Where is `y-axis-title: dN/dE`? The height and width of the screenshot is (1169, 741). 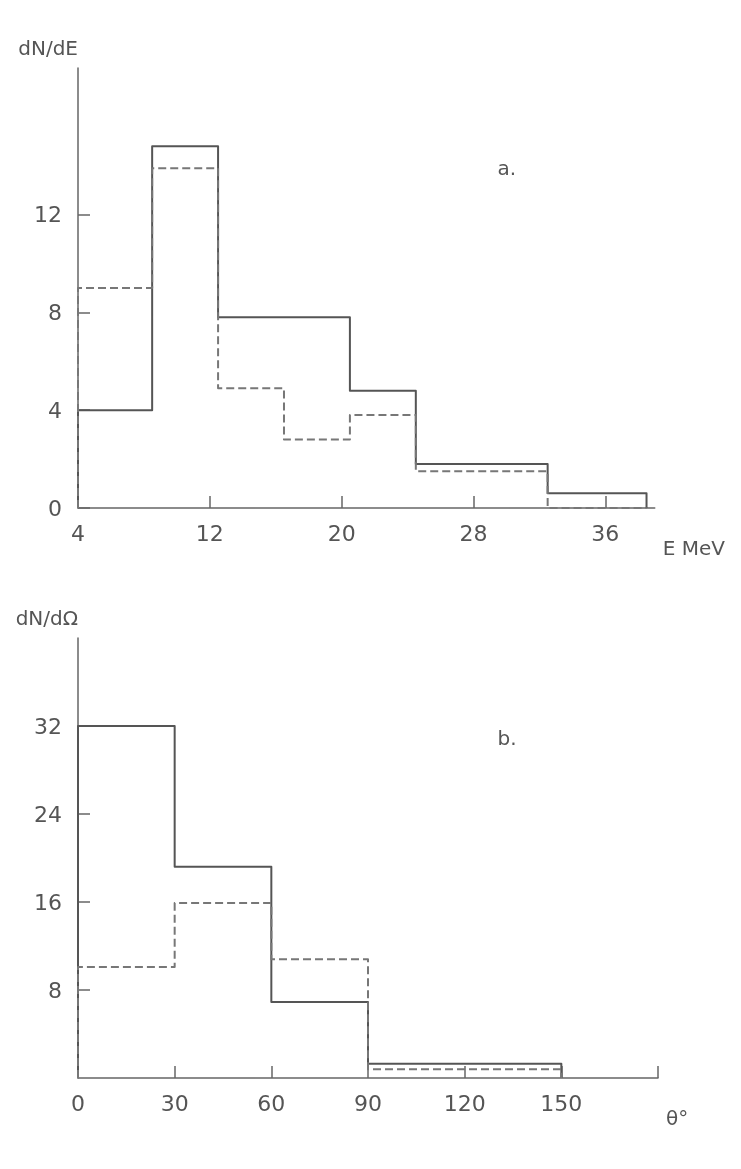
y-axis-title: dN/dE is located at coordinates (48, 48).